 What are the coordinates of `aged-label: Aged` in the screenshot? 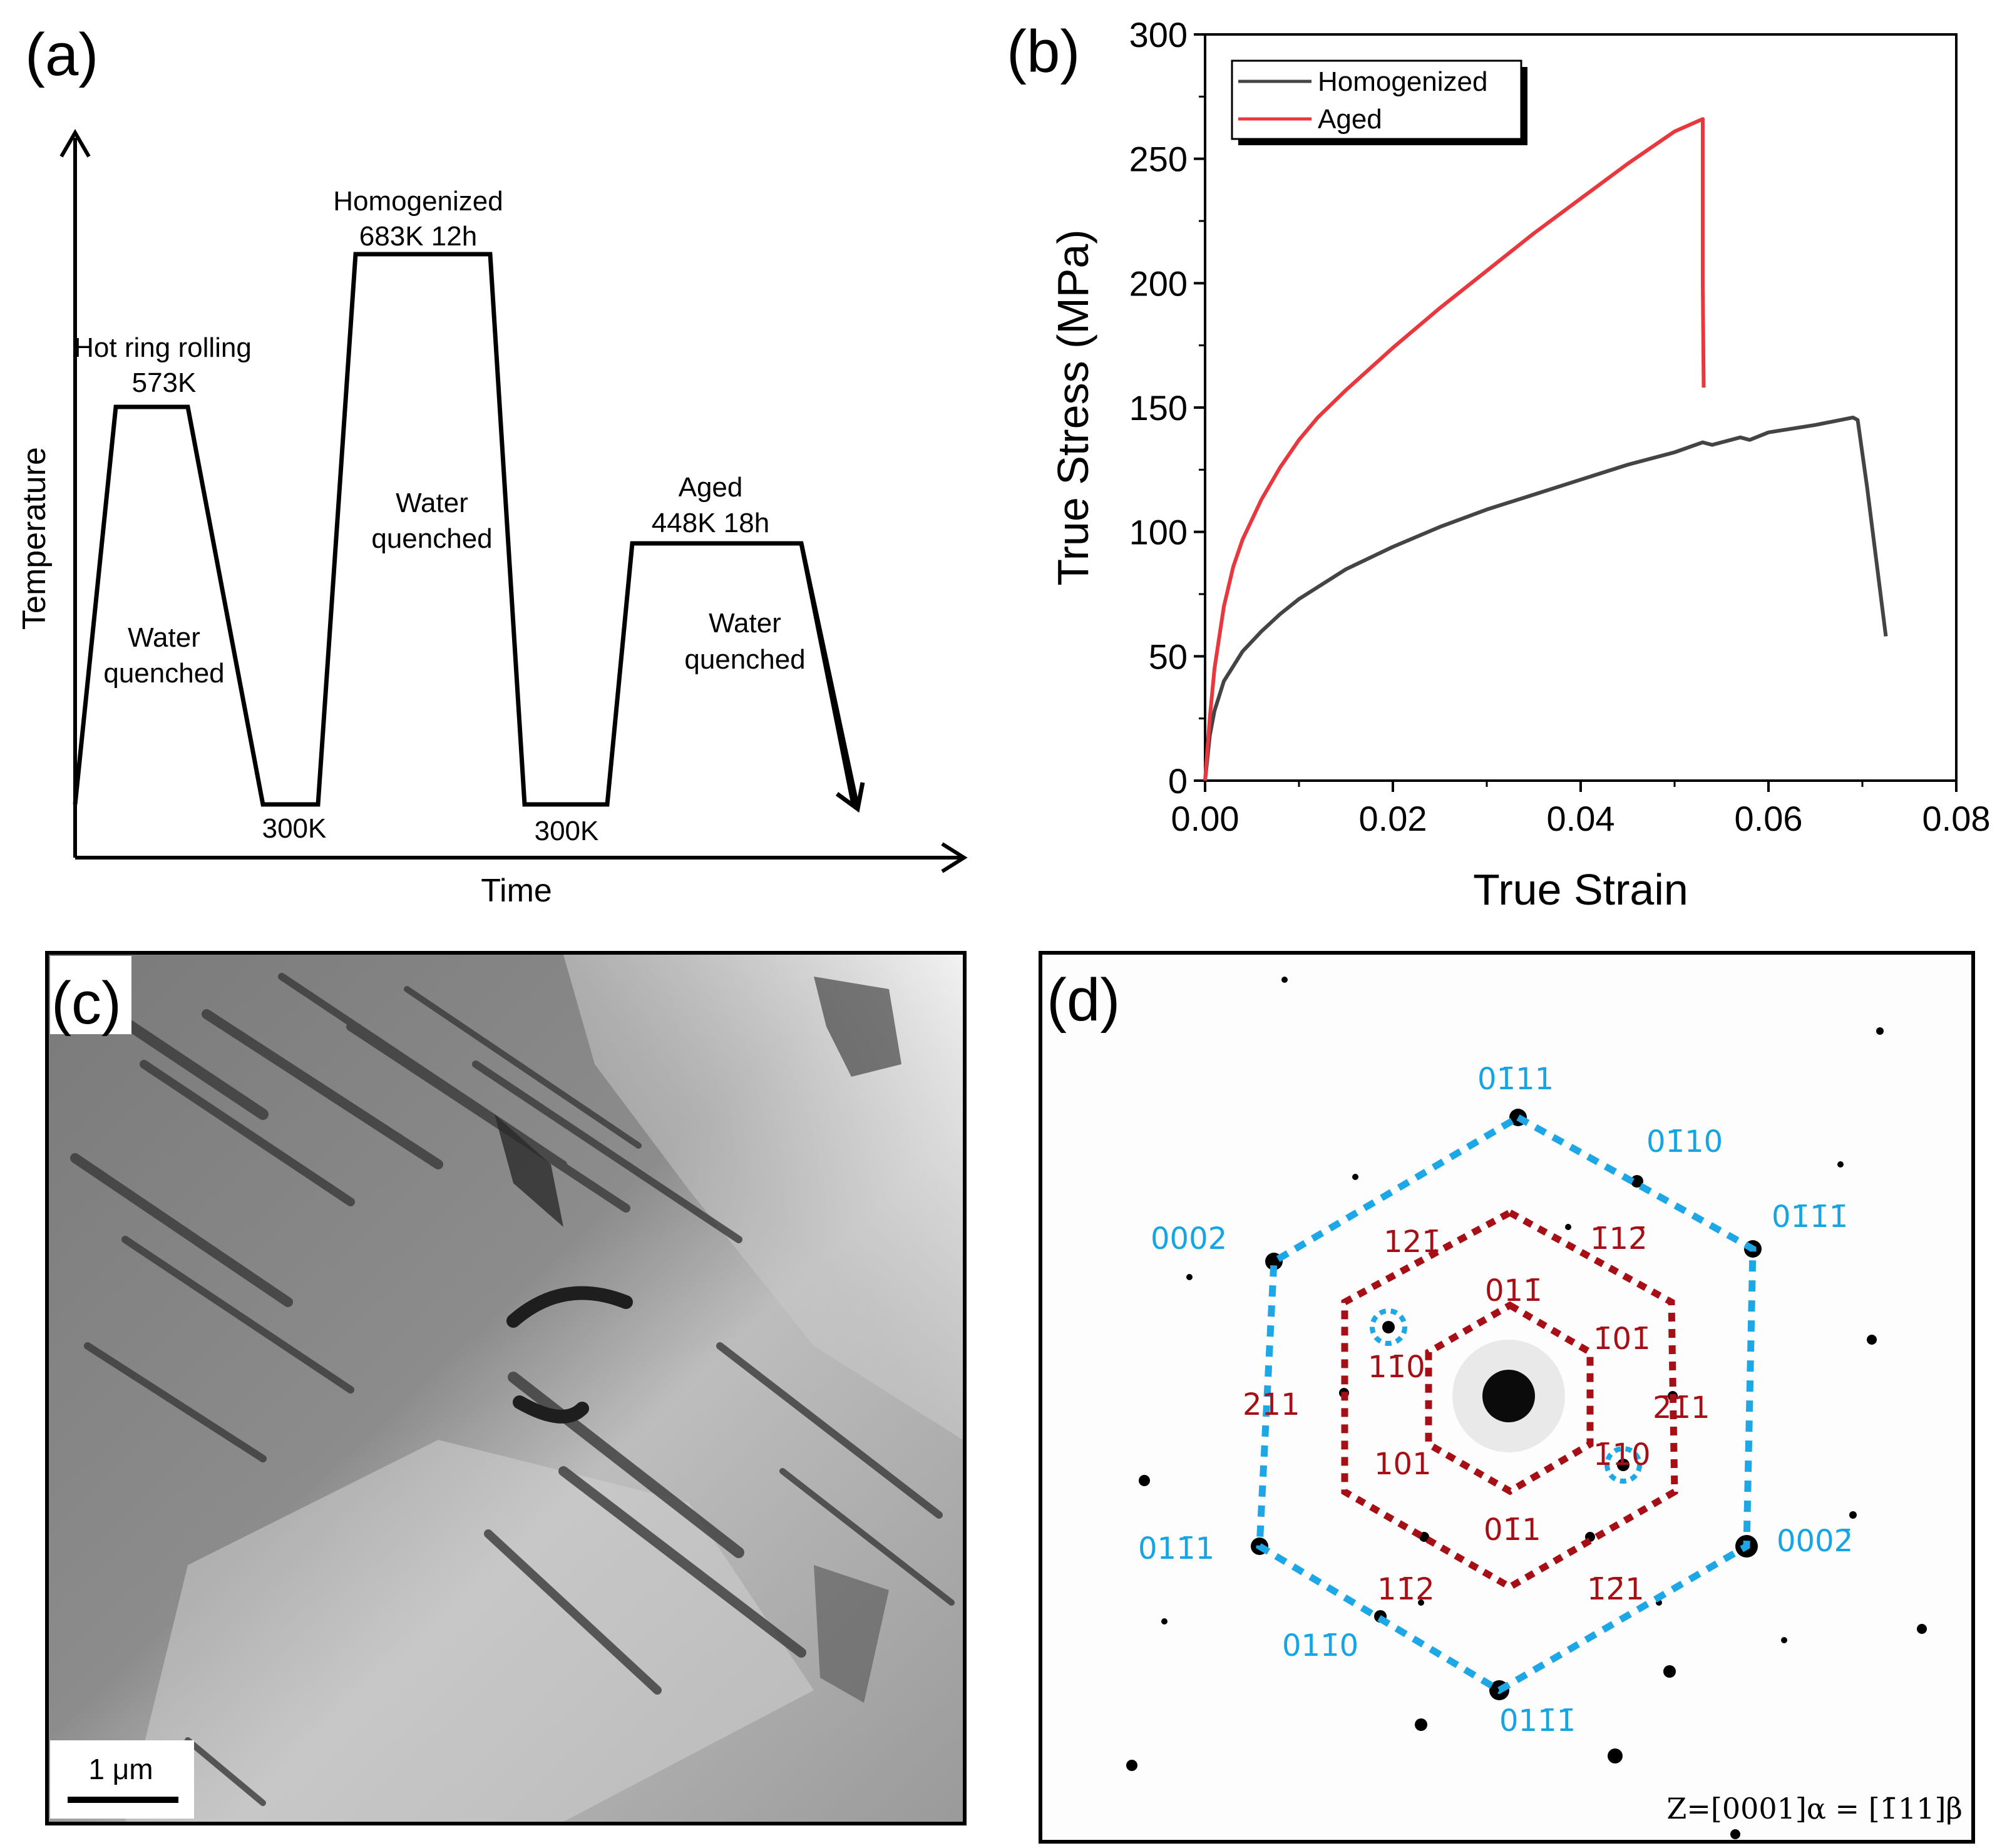 It's located at (711, 487).